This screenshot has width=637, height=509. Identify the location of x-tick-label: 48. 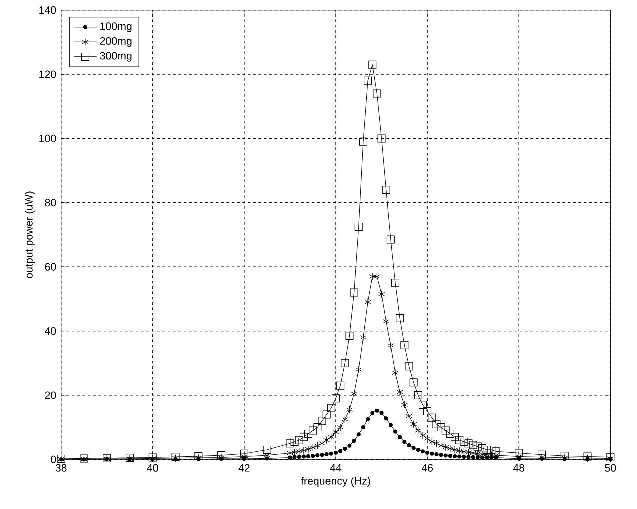
(519, 468).